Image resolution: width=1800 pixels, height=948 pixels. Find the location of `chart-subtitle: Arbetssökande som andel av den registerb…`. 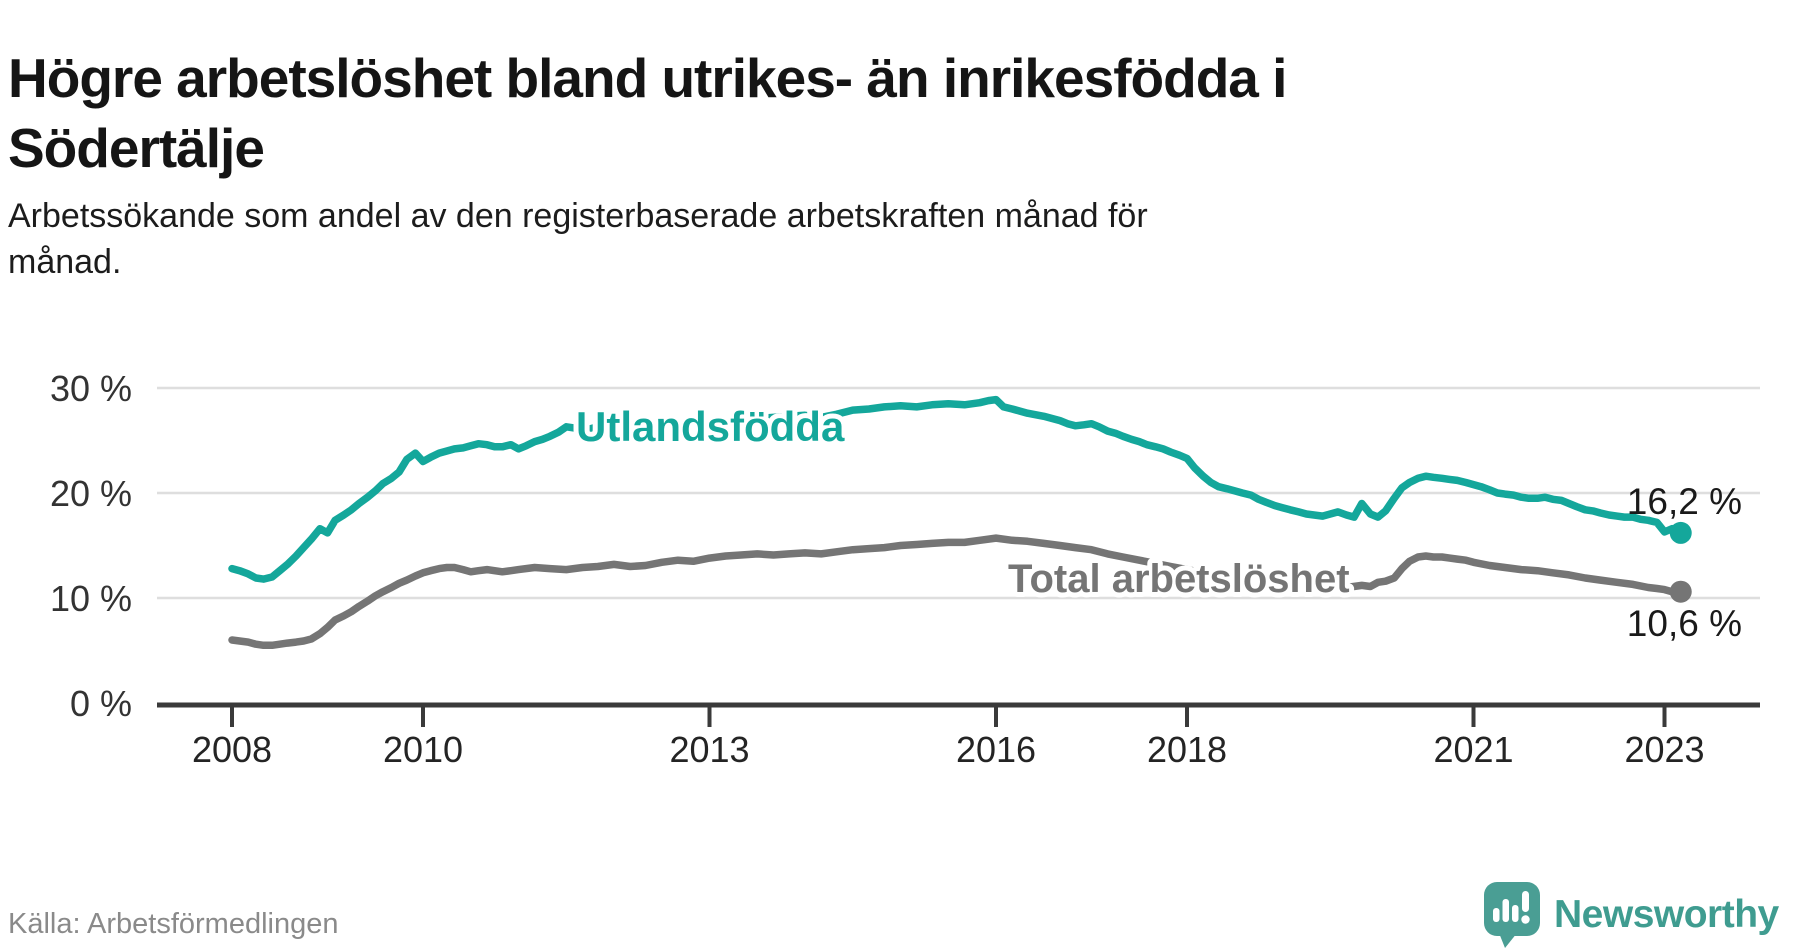

chart-subtitle: Arbetssökande som andel av den registerb… is located at coordinates (738, 240).